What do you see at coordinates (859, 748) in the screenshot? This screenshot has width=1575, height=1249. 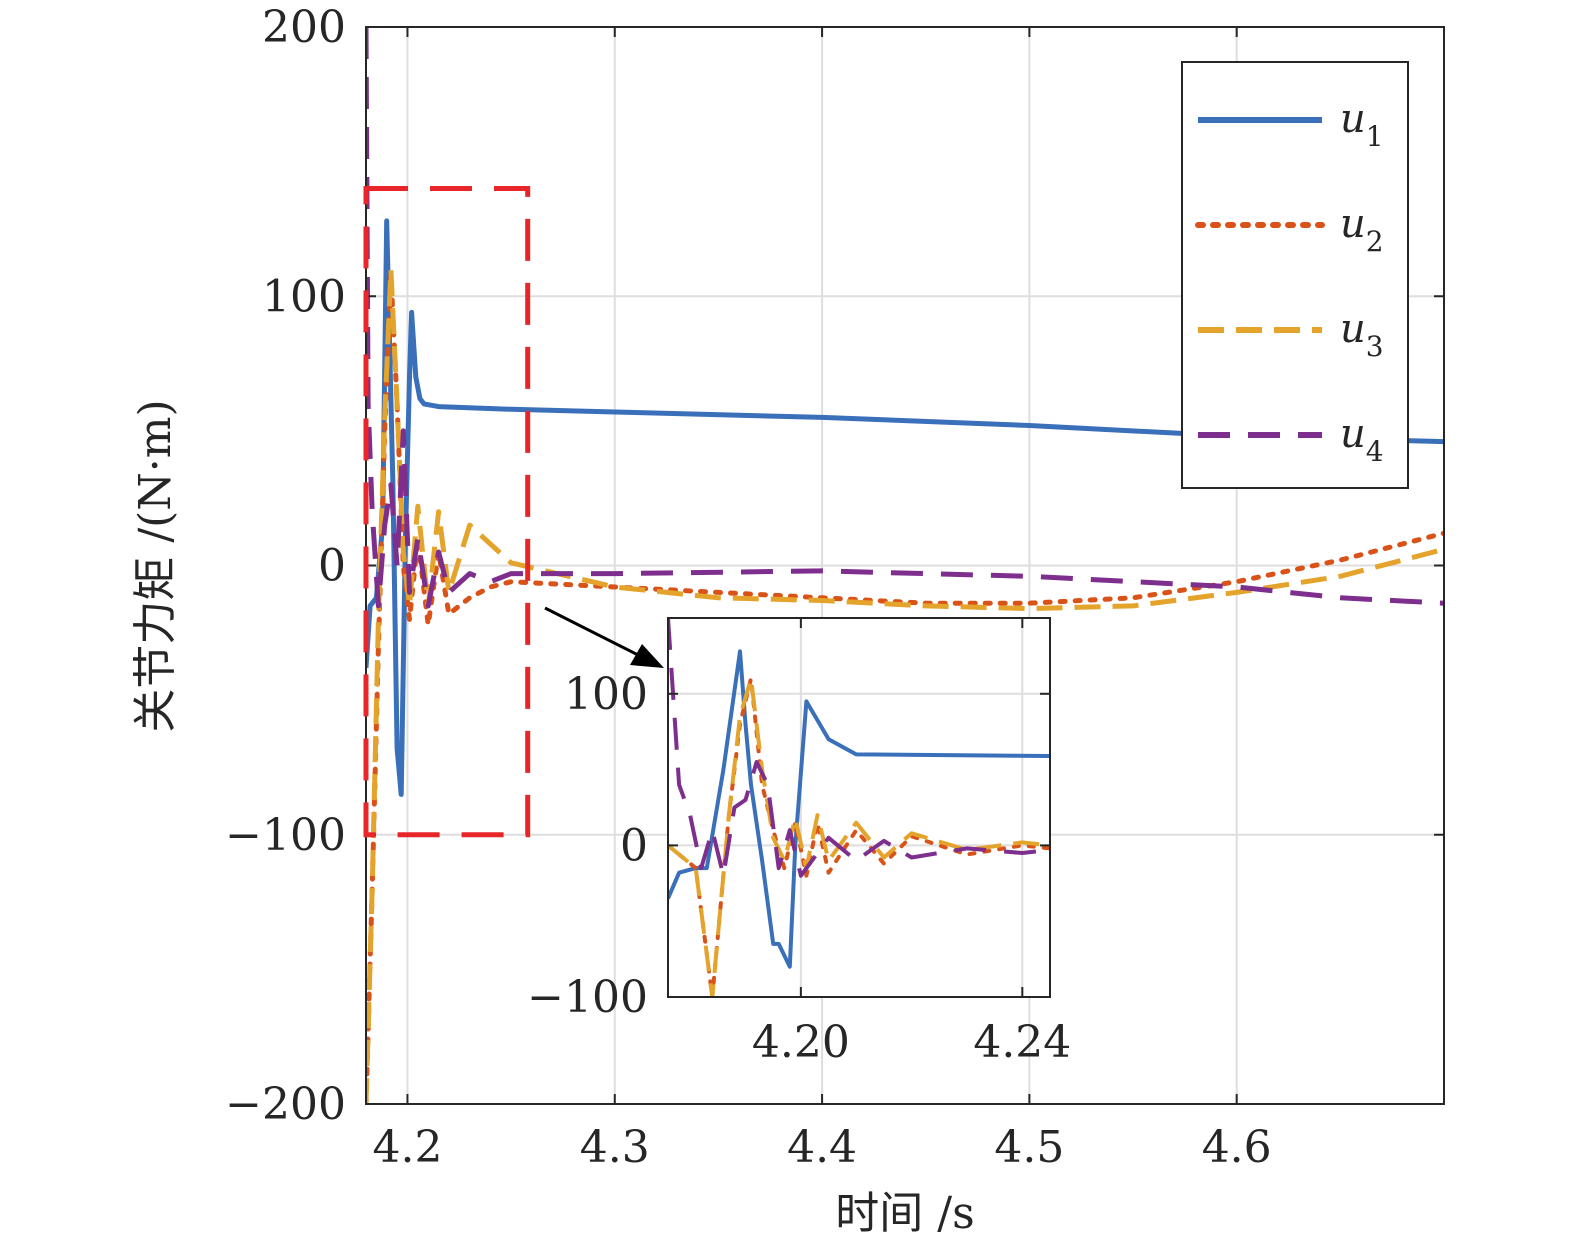 I see `series-line-u4` at bounding box center [859, 748].